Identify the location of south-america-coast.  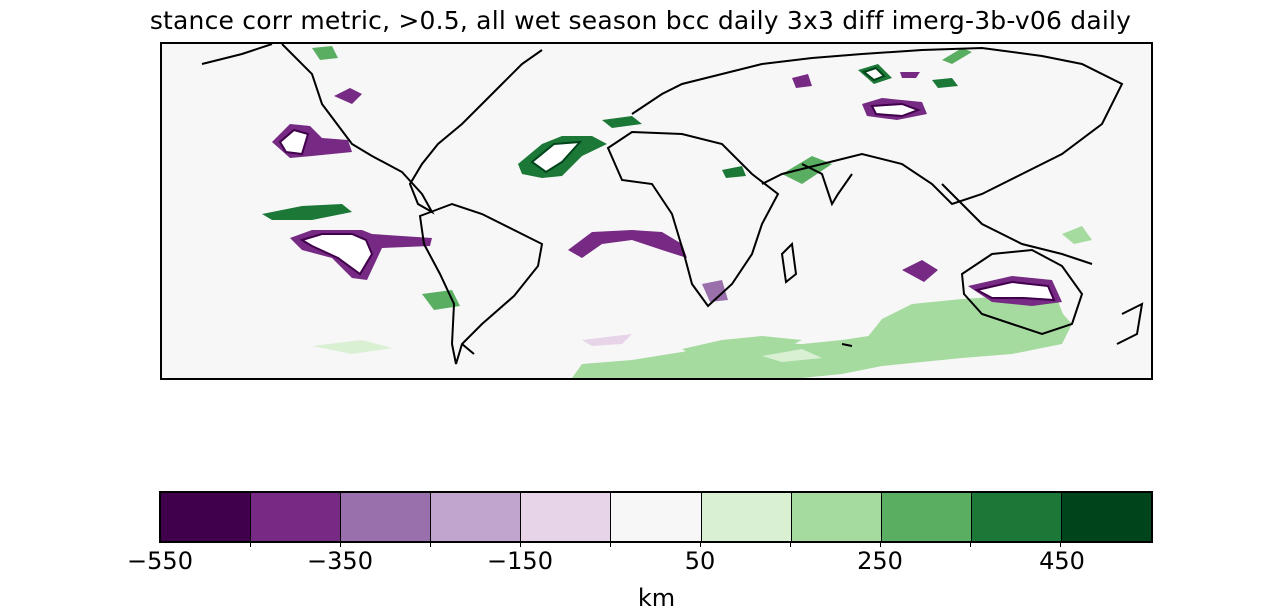
(481, 283).